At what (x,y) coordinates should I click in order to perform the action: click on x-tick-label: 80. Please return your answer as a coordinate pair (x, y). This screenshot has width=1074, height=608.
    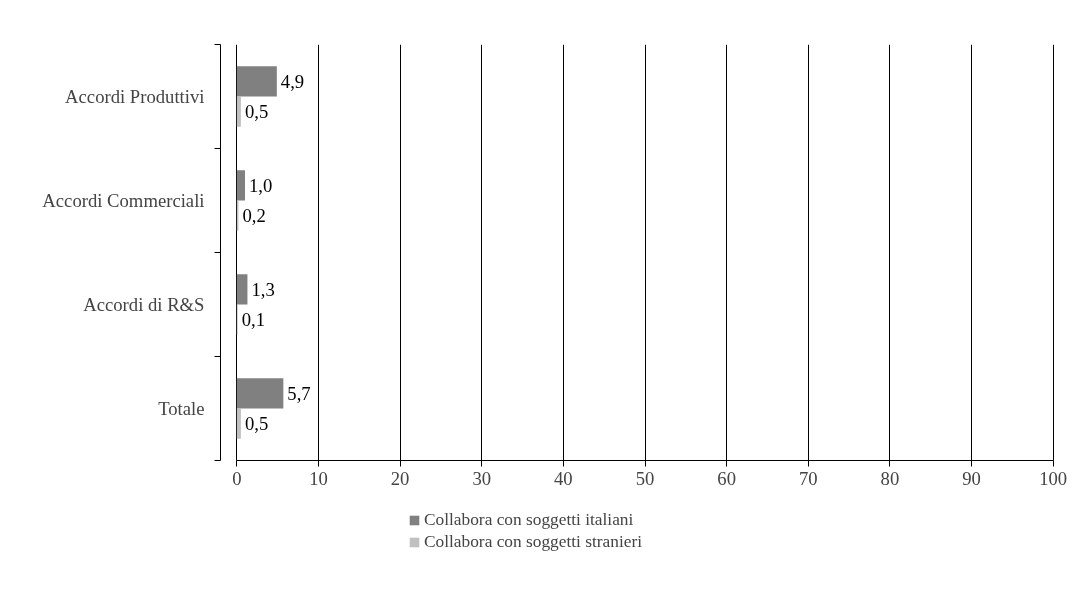
    Looking at the image, I should click on (890, 478).